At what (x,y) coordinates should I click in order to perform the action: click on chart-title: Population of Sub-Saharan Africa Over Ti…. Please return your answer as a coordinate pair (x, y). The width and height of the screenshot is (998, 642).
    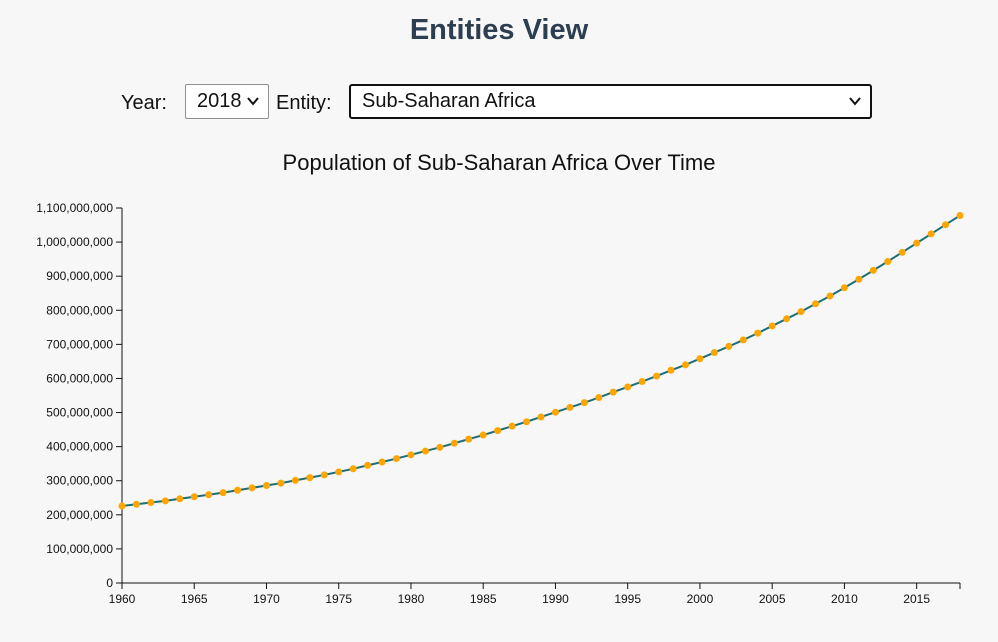
    Looking at the image, I should click on (499, 162).